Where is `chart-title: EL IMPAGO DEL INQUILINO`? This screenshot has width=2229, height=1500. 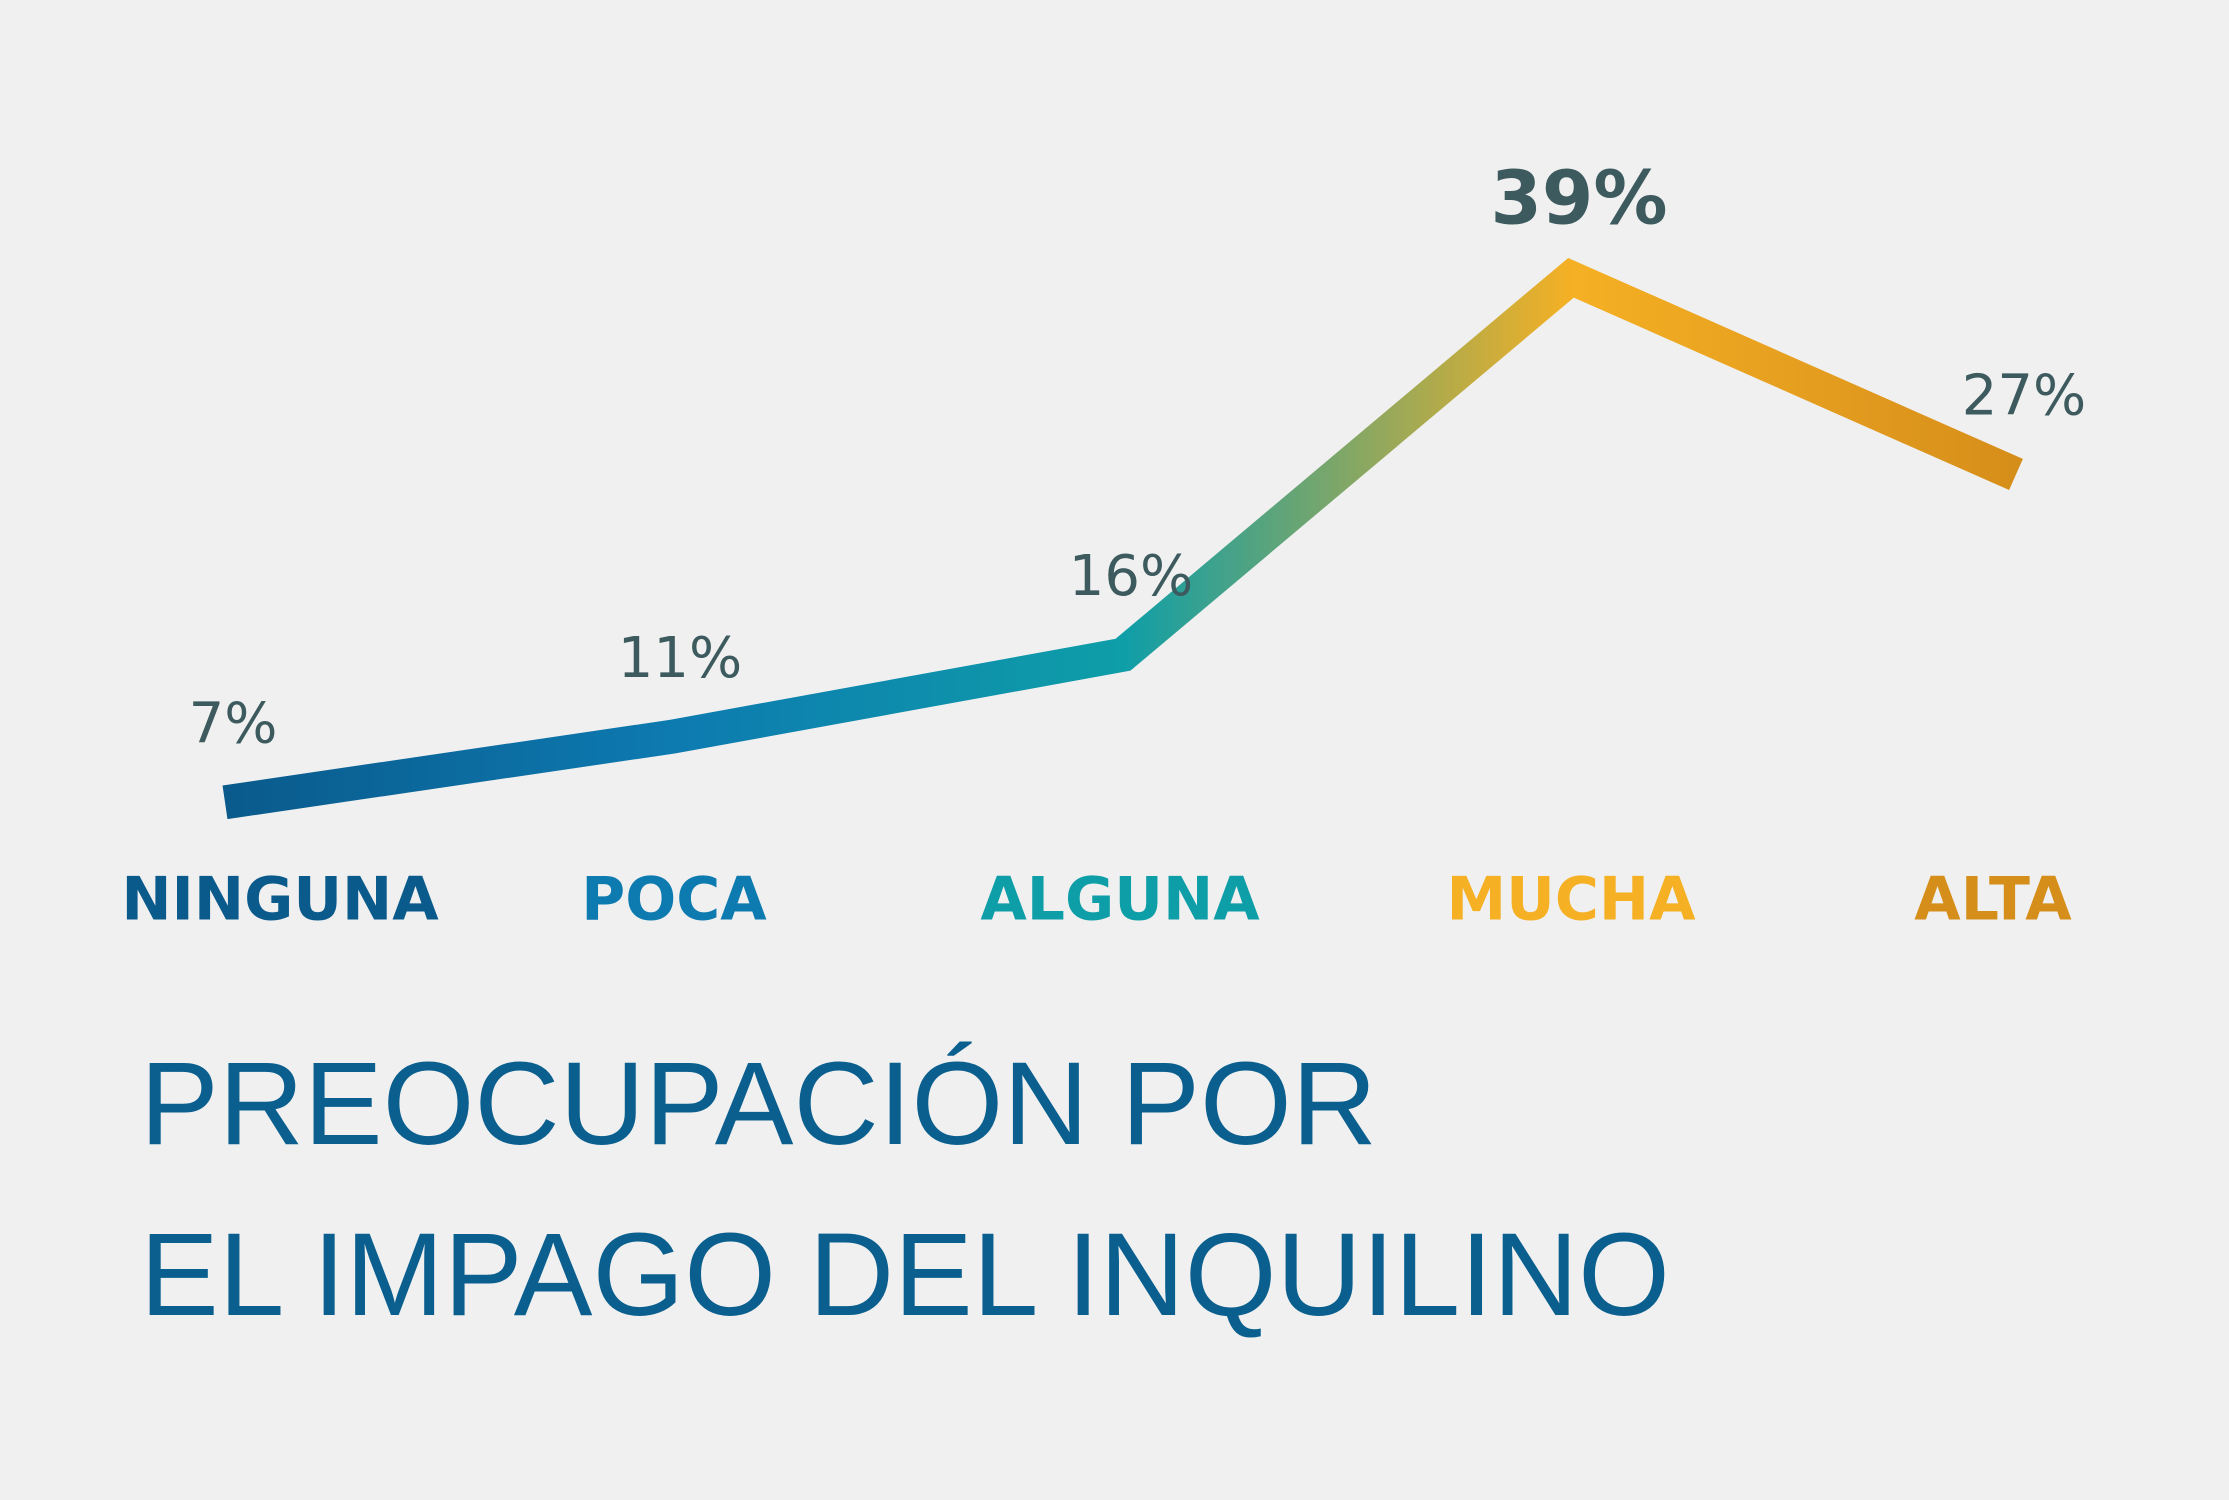
chart-title: EL IMPAGO DEL INQUILINO is located at coordinates (905, 1275).